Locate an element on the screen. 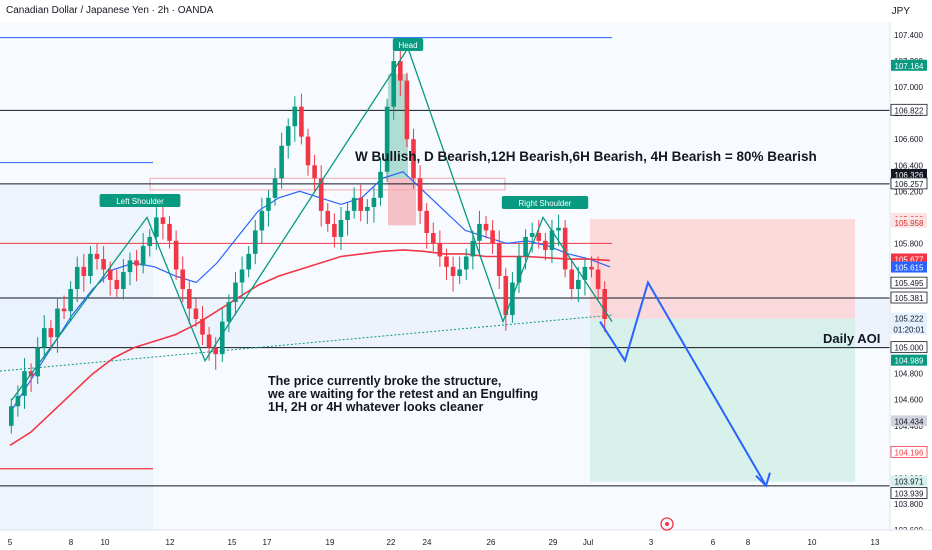 The image size is (932, 550). price-label: 105.958 is located at coordinates (909, 222).